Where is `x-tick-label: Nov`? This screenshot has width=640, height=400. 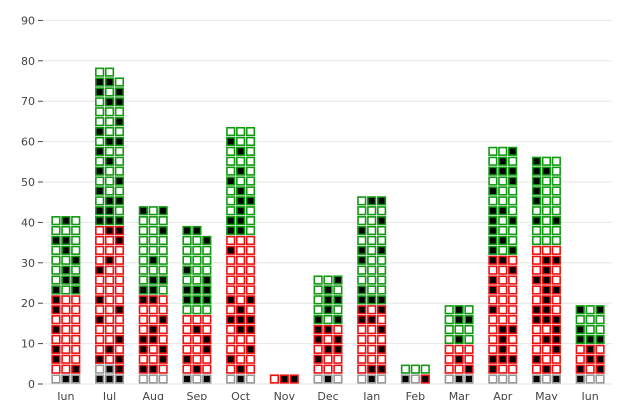
x-tick-label: Nov is located at coordinates (285, 395).